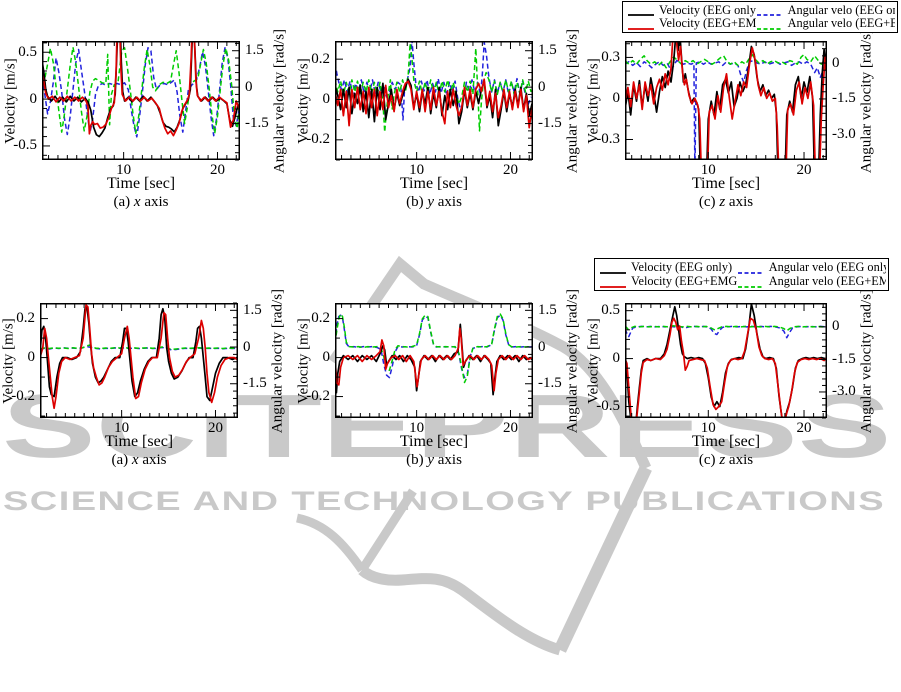 The image size is (901, 692). What do you see at coordinates (841, 24) in the screenshot?
I see `legend-label: Angular velo (EEG+EMG)` at bounding box center [841, 24].